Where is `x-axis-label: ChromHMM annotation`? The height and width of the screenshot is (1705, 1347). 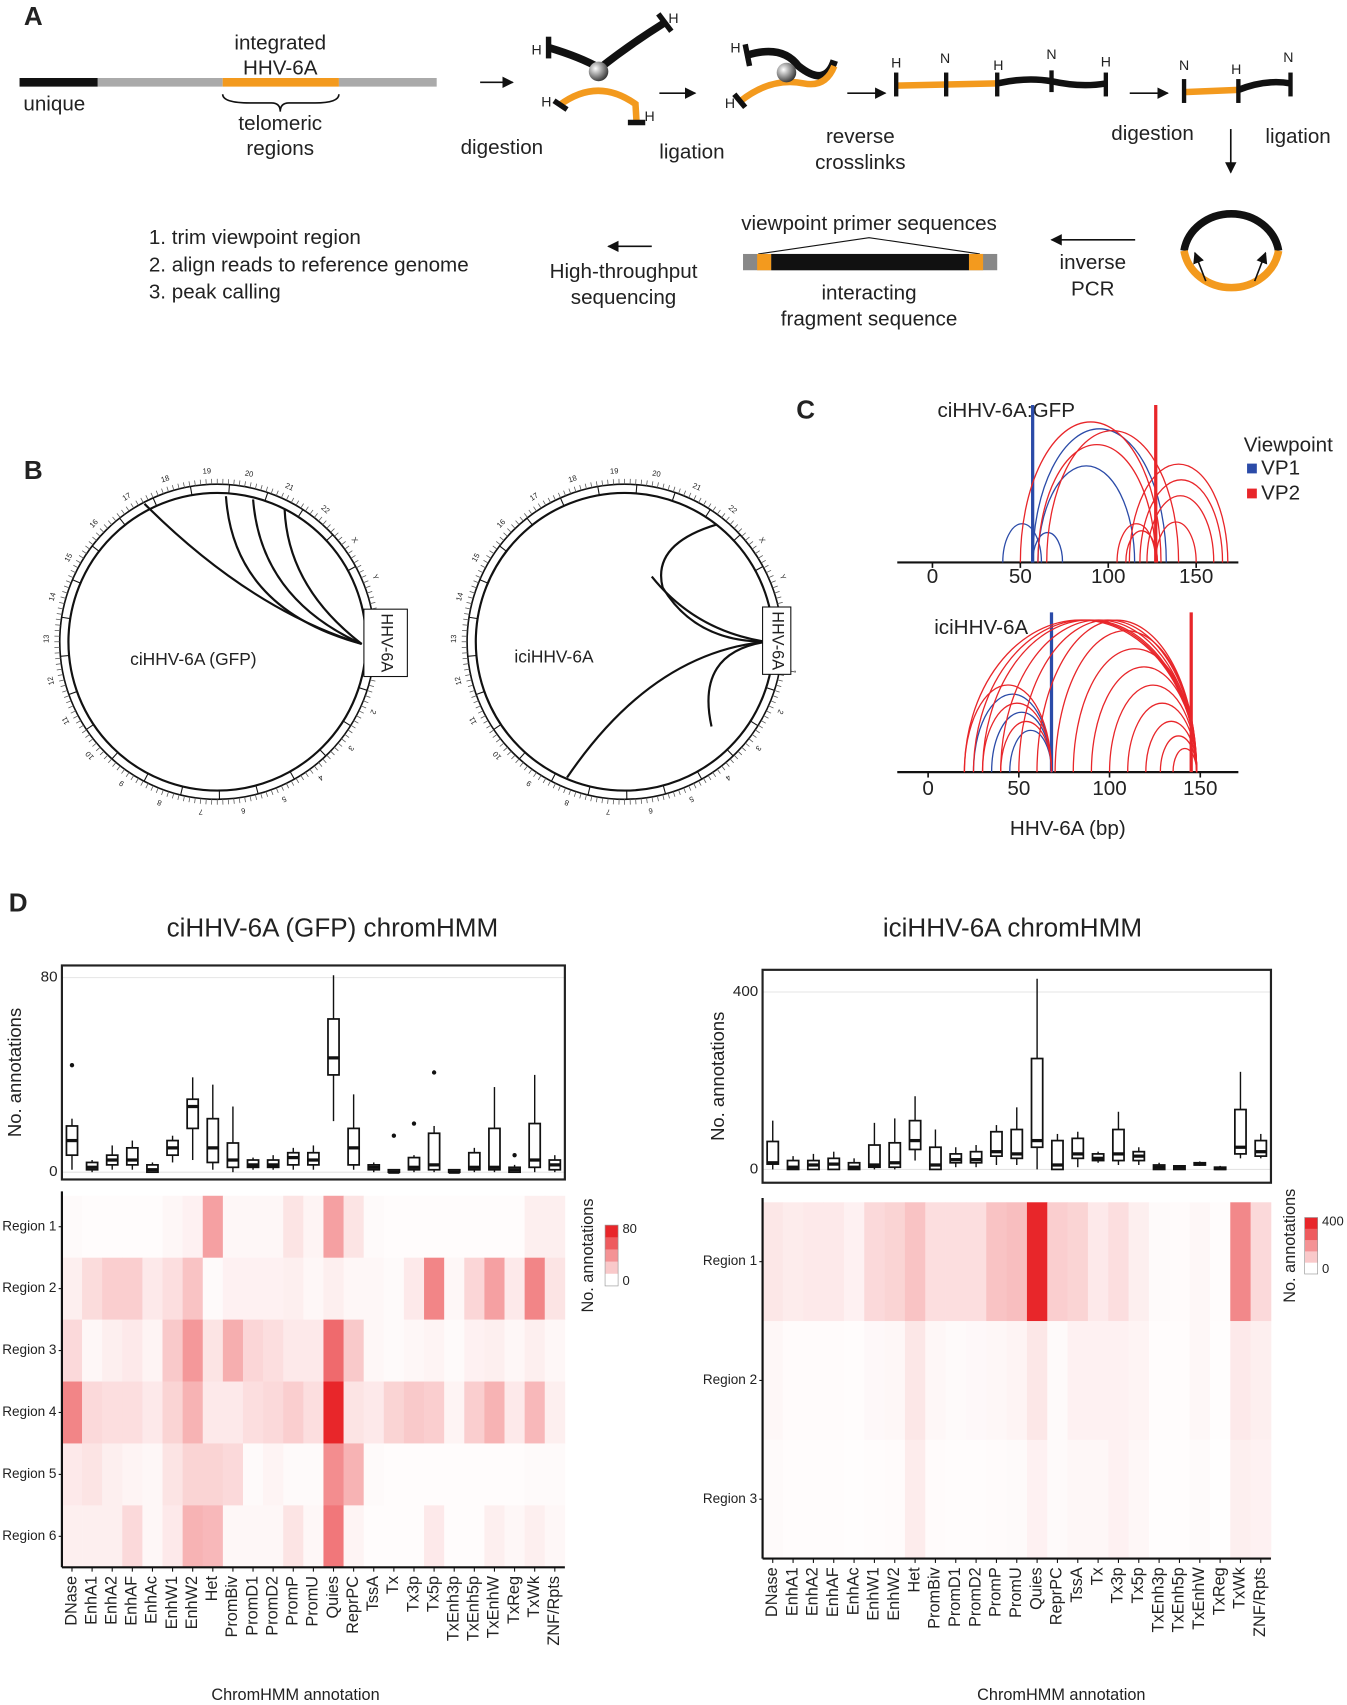 x-axis-label: ChromHMM annotation is located at coordinates (295, 1695).